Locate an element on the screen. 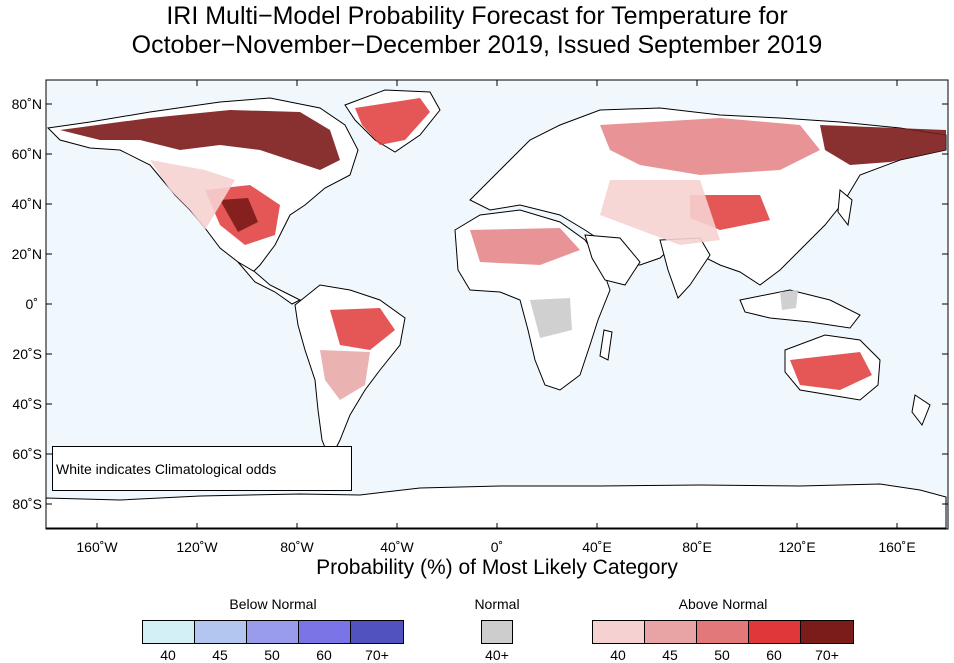 Image resolution: width=954 pixels, height=663 pixels. legend-above-tick: 50 is located at coordinates (722, 655).